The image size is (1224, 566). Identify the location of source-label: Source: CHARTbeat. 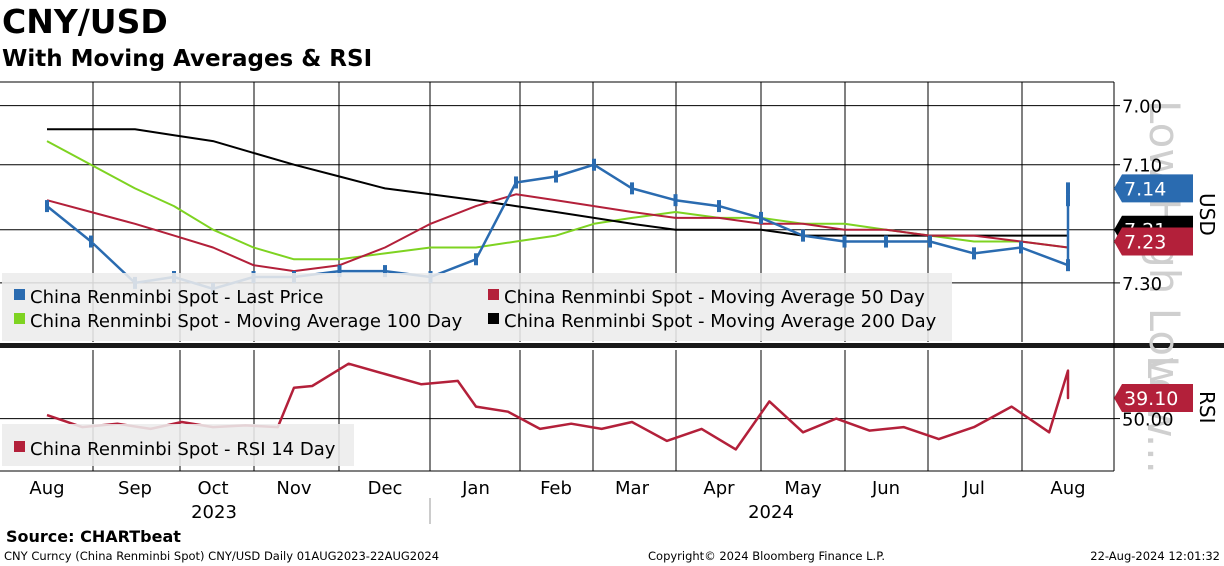
(93, 536).